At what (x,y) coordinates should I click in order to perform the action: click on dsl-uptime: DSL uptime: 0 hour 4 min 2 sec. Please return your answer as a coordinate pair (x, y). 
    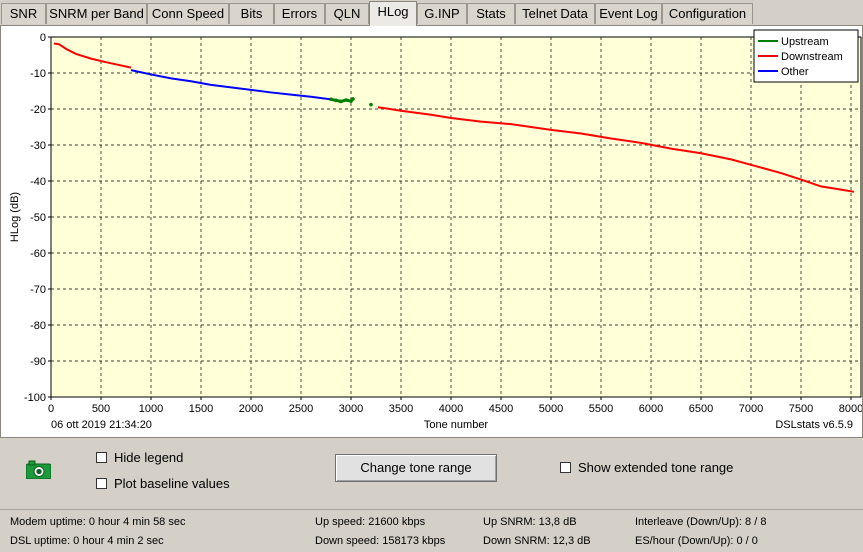
    Looking at the image, I should click on (87, 541).